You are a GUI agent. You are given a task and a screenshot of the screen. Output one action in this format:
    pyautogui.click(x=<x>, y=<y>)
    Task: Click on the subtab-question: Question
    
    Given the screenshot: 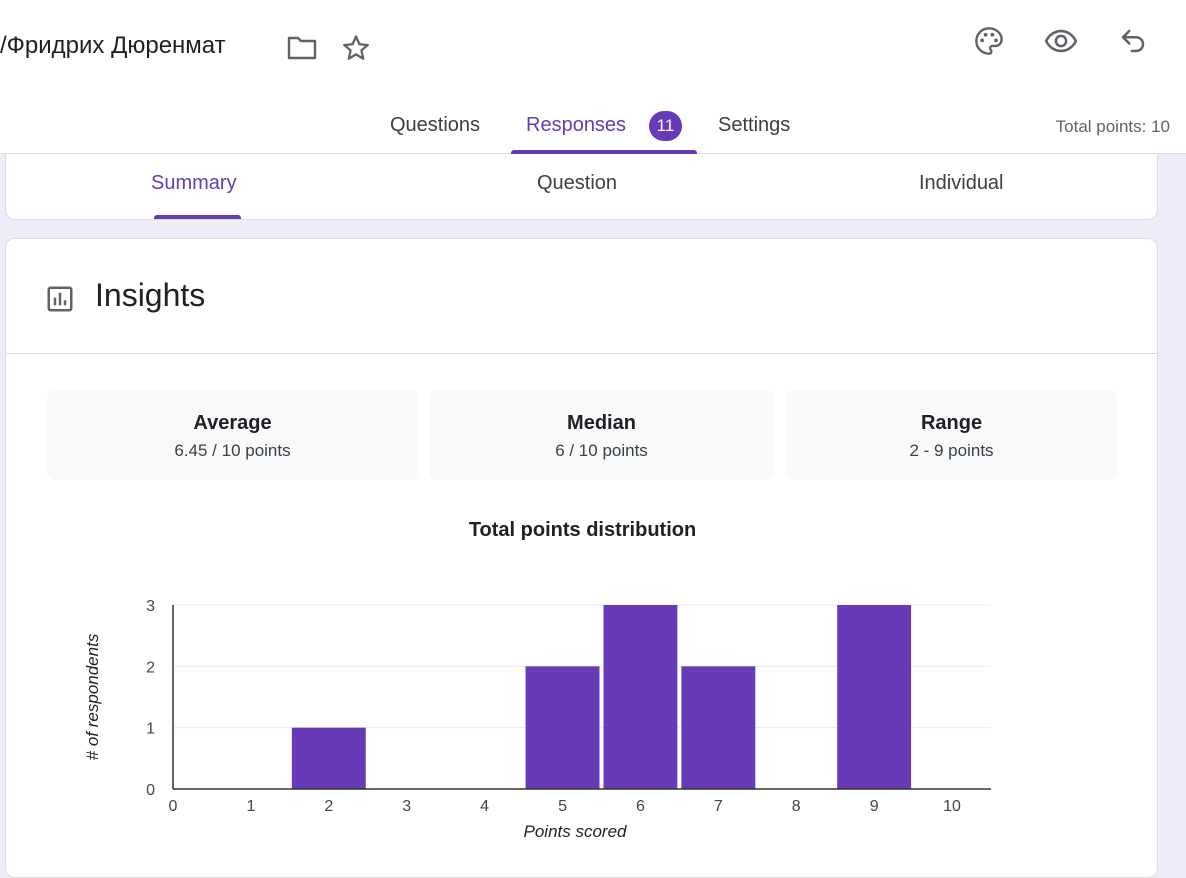 What is the action you would take?
    pyautogui.click(x=577, y=183)
    